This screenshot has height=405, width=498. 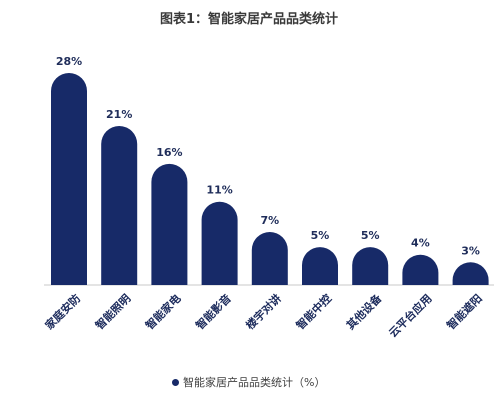 I want to click on data-label-7: 5%, so click(x=370, y=235).